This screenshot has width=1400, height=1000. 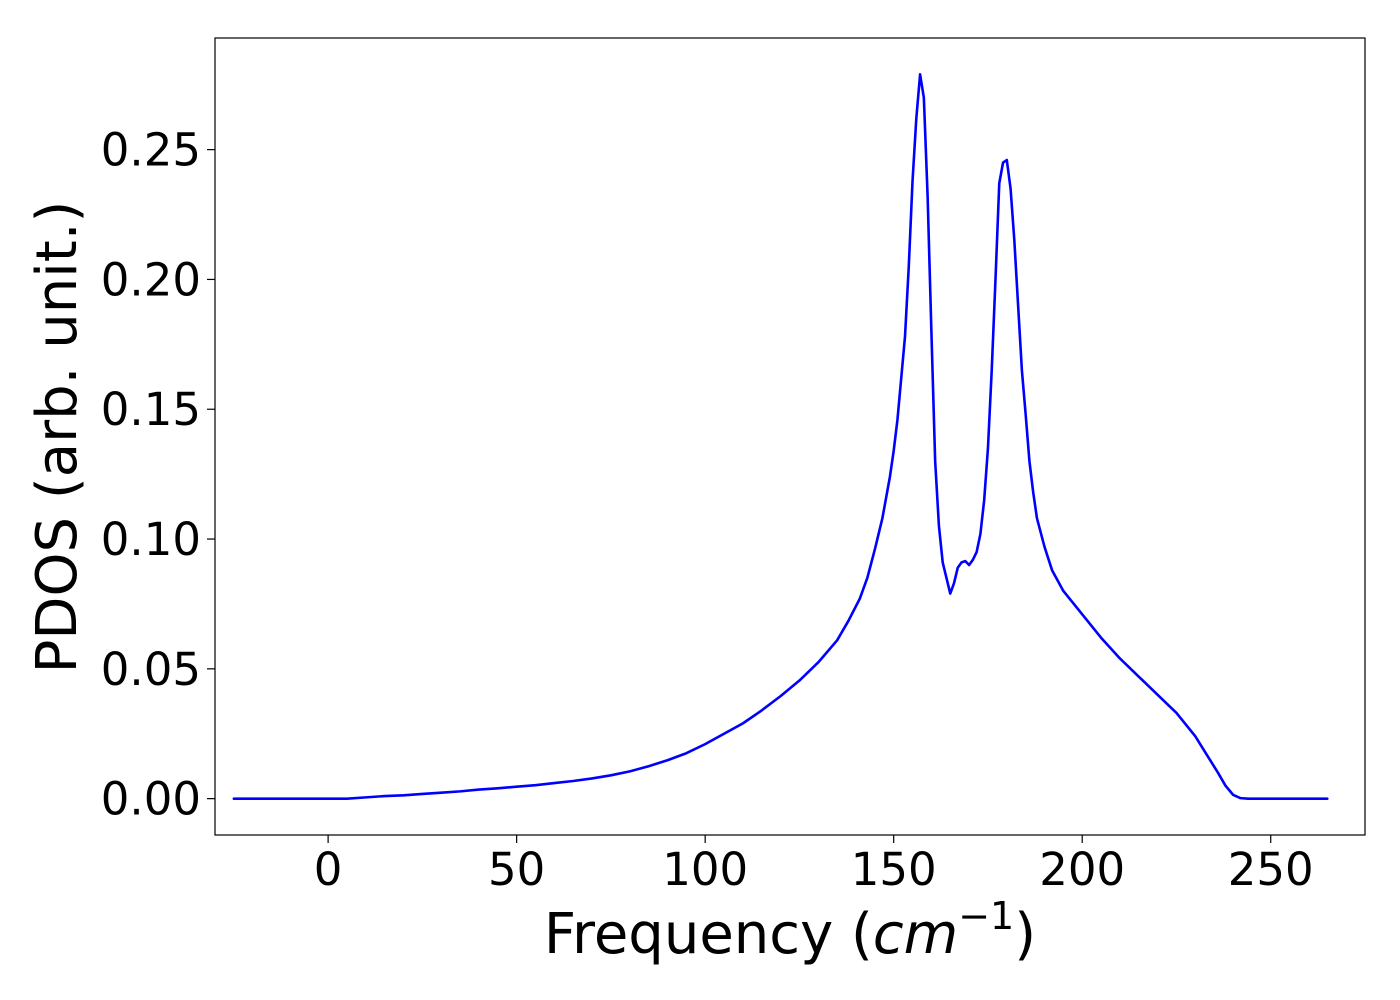 I want to click on y-tick-label: 0.25, so click(x=151, y=150).